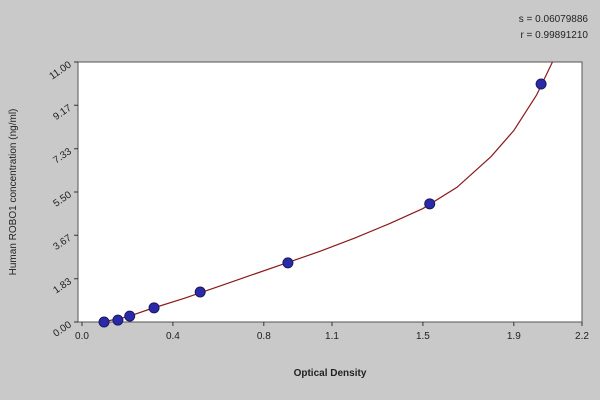 This screenshot has width=600, height=400. What do you see at coordinates (554, 35) in the screenshot?
I see `annotation: r = 0.99891210` at bounding box center [554, 35].